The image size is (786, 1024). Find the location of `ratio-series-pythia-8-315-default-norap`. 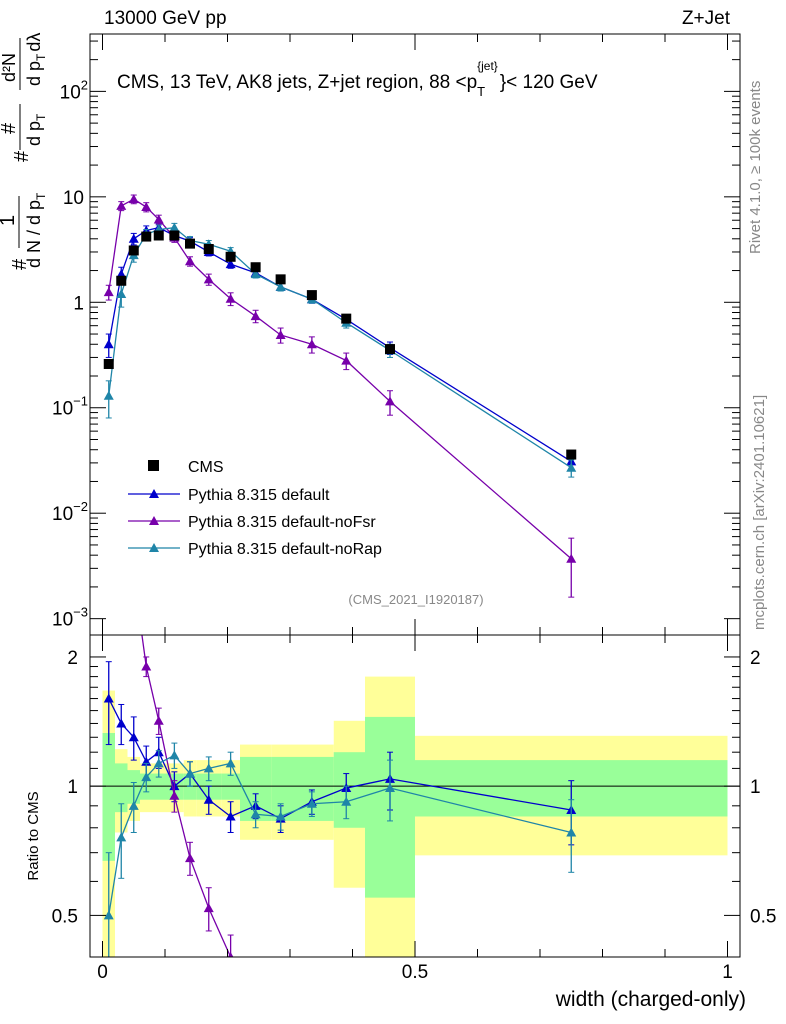

ratio-series-pythia-8-315-default-norap is located at coordinates (340, 849).